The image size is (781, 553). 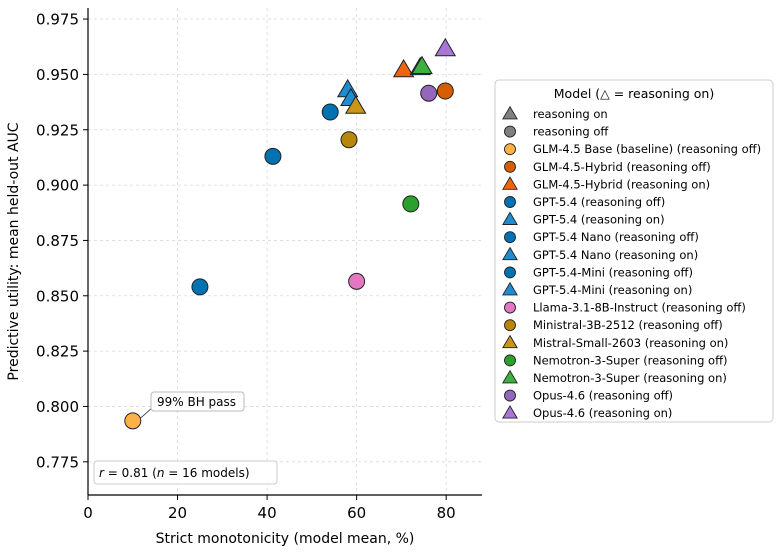 What do you see at coordinates (356, 513) in the screenshot?
I see `x-tick-label: 60` at bounding box center [356, 513].